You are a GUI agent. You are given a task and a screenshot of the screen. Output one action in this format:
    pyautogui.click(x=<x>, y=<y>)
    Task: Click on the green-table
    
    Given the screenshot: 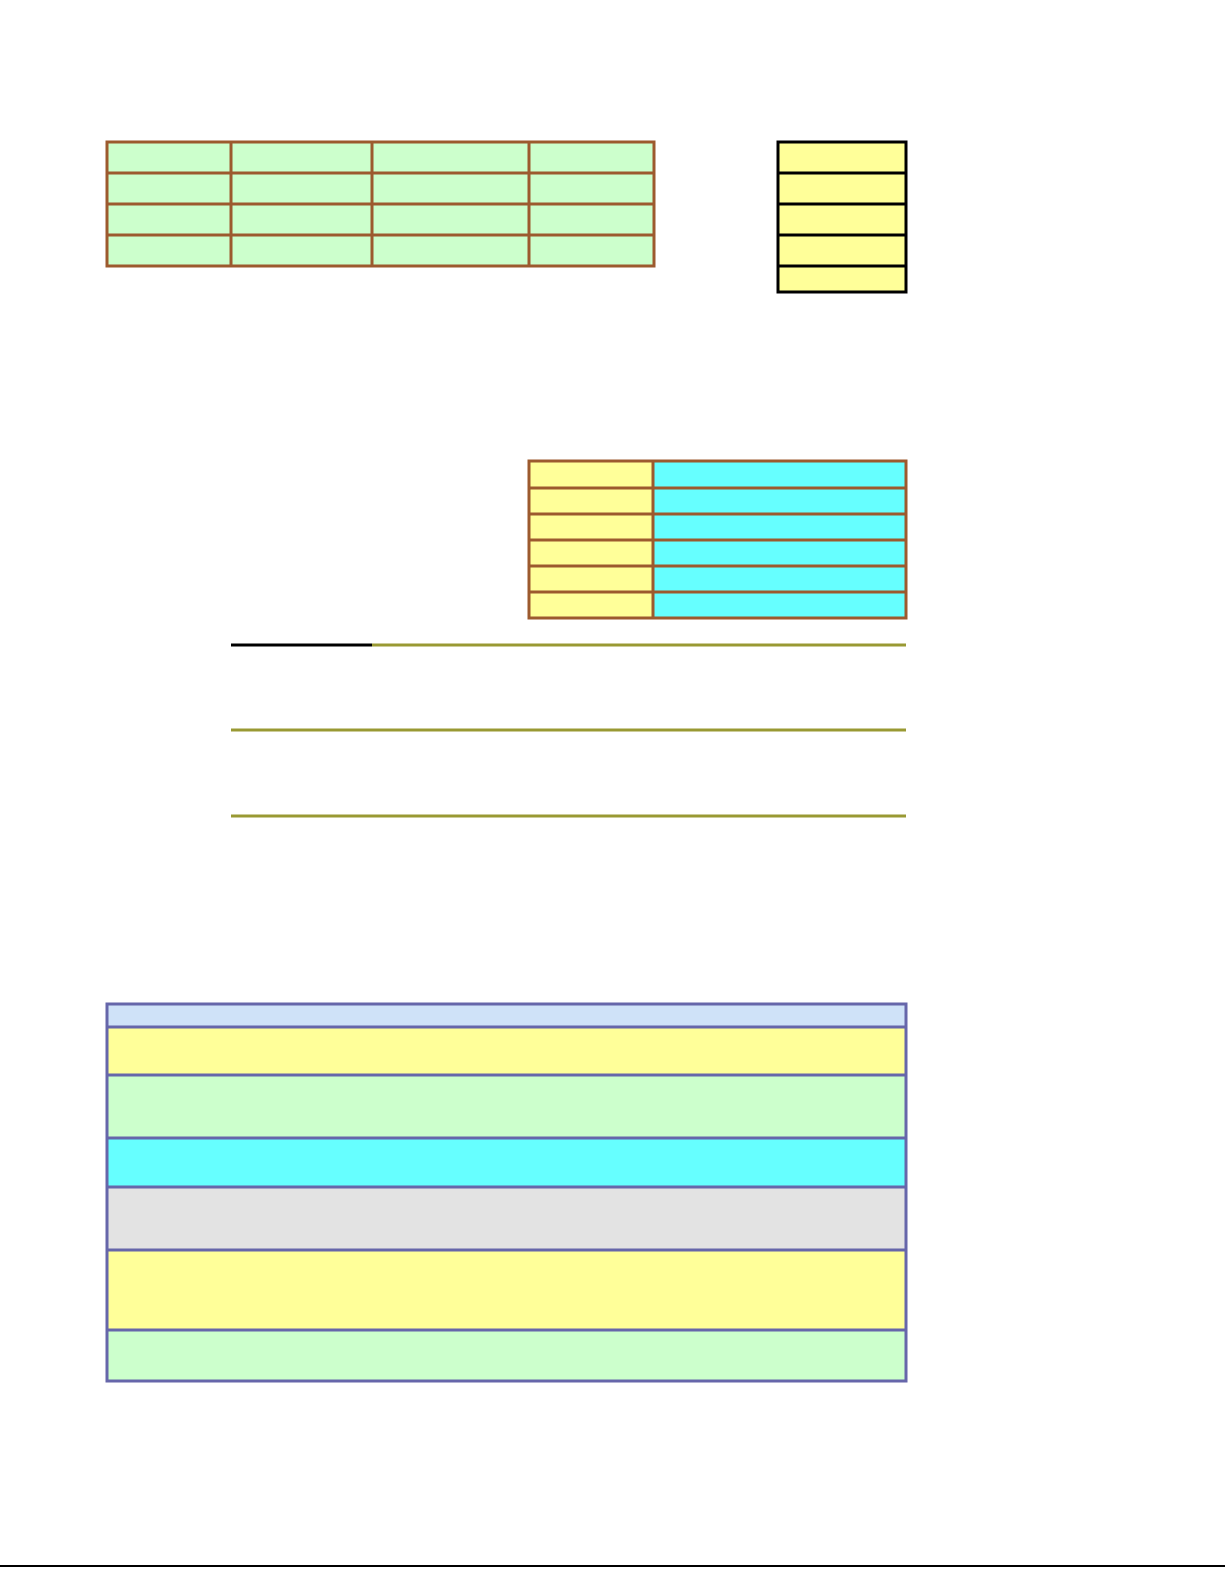 What is the action you would take?
    pyautogui.click(x=380, y=204)
    